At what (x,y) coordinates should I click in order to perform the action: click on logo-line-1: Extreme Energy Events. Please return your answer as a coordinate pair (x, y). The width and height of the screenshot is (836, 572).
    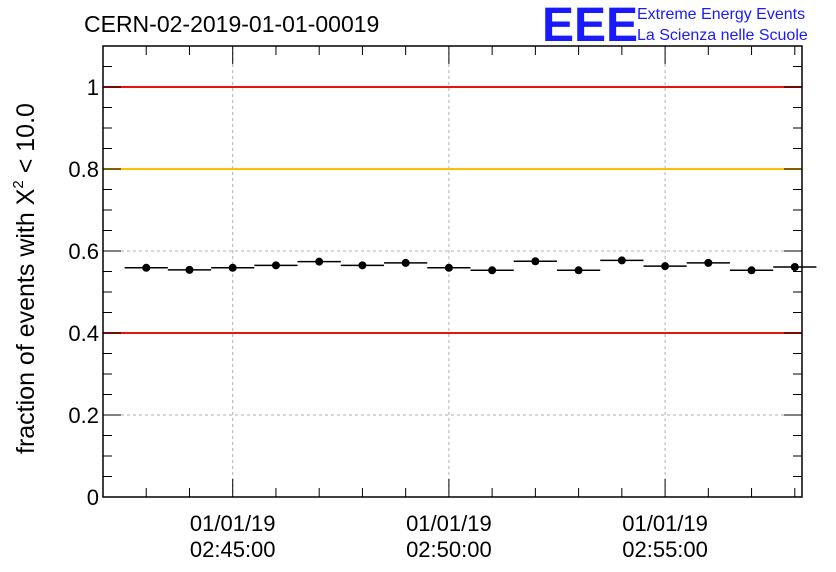
    Looking at the image, I should click on (721, 14).